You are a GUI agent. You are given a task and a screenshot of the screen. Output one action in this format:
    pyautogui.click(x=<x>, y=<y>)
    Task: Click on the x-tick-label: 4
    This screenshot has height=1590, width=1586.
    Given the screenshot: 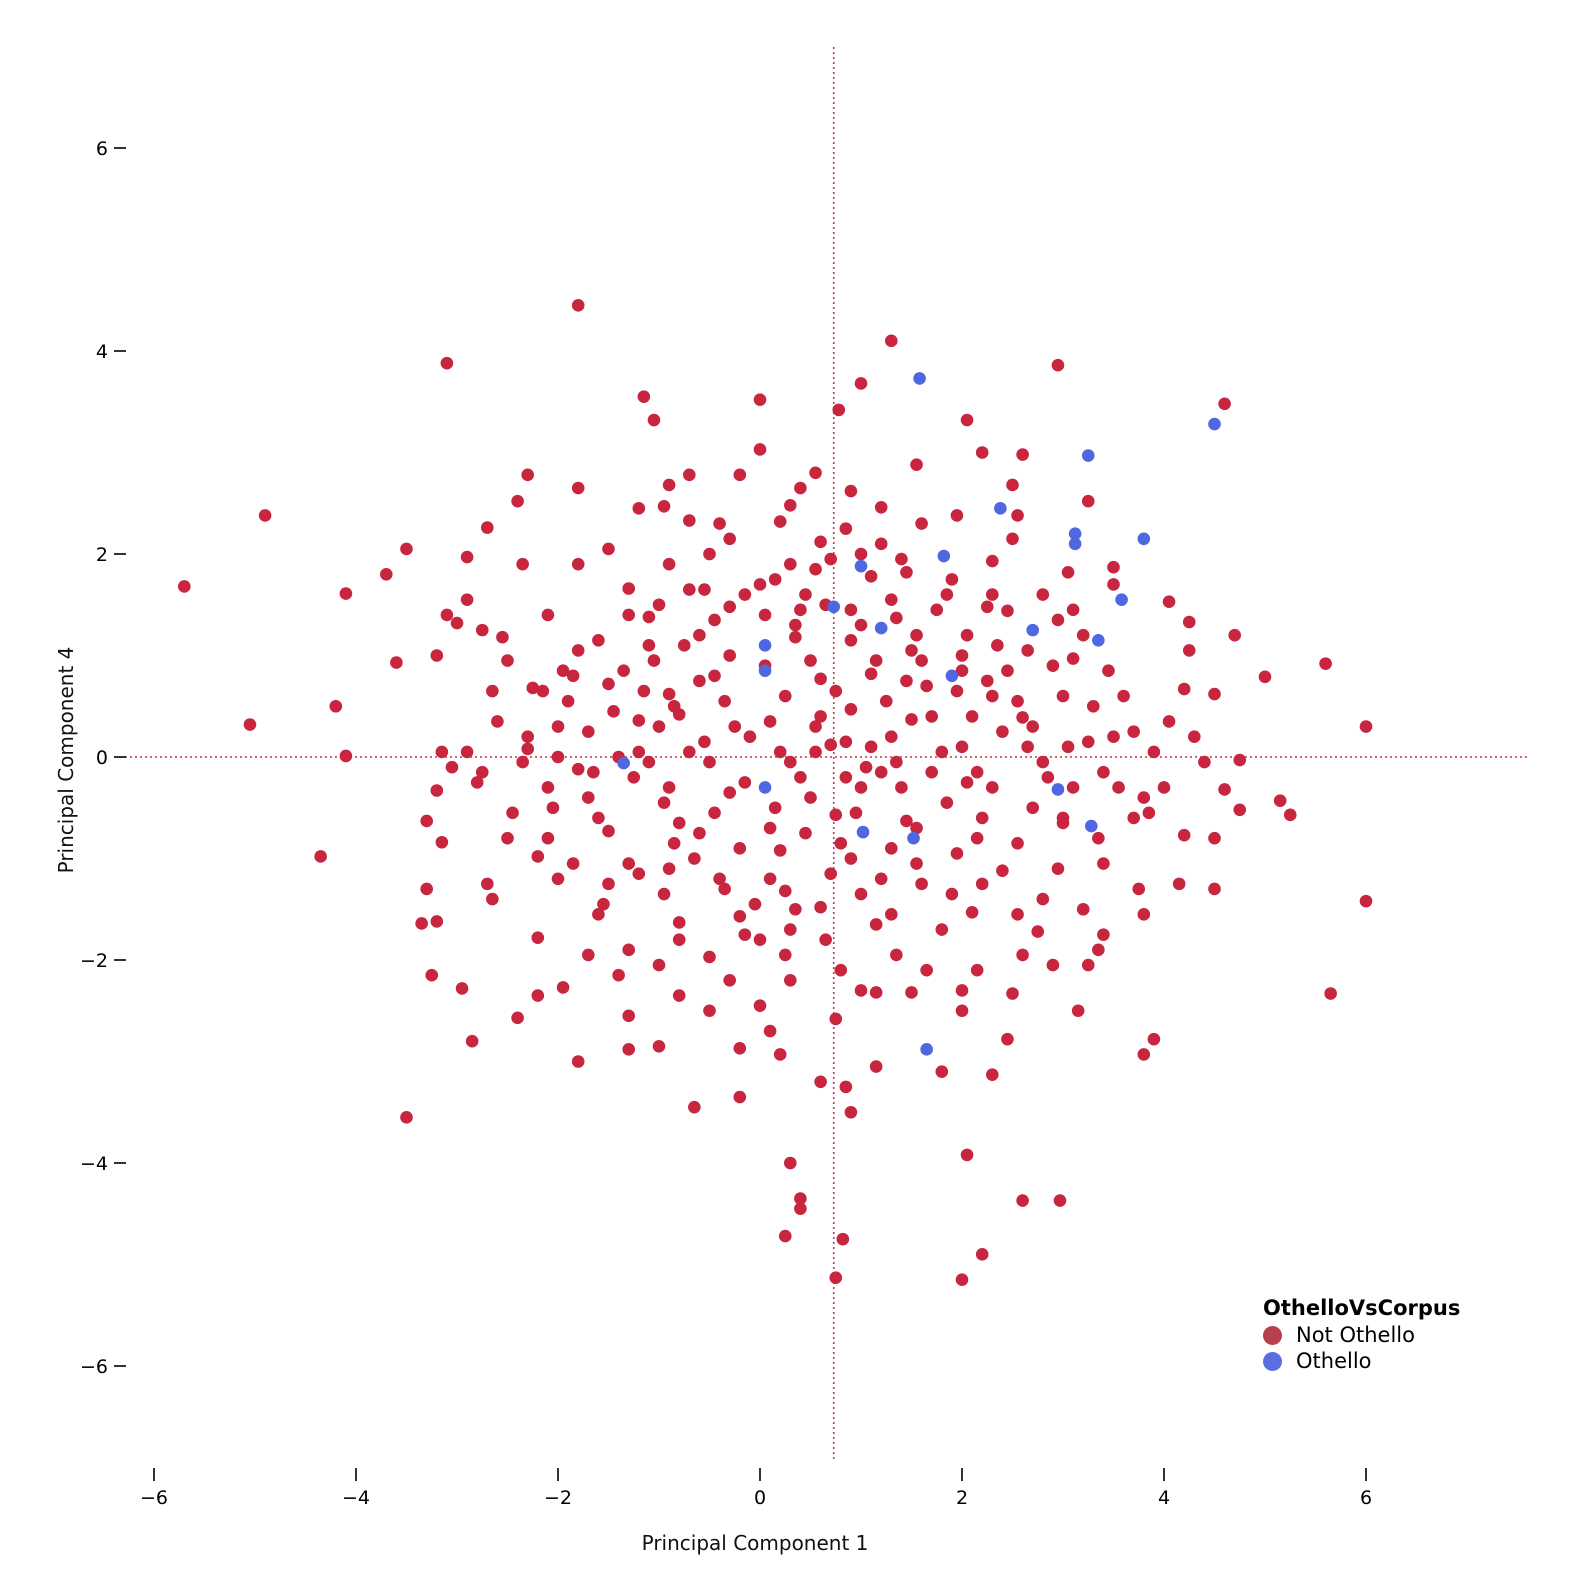 What is the action you would take?
    pyautogui.click(x=1164, y=1498)
    